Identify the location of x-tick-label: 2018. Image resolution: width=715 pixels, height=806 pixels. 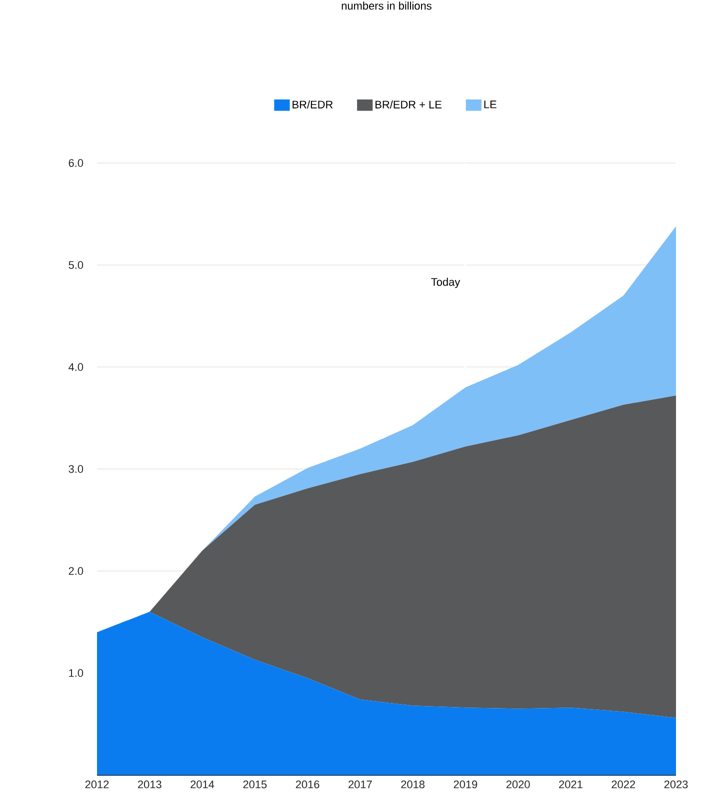
(413, 784).